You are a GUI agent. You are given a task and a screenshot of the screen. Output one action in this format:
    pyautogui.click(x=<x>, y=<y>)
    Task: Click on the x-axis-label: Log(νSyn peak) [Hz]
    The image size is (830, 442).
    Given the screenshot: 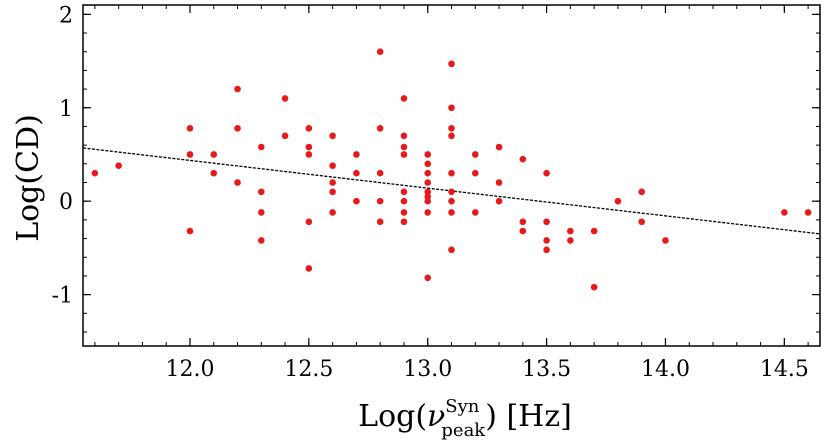 What is the action you would take?
    pyautogui.click(x=465, y=418)
    